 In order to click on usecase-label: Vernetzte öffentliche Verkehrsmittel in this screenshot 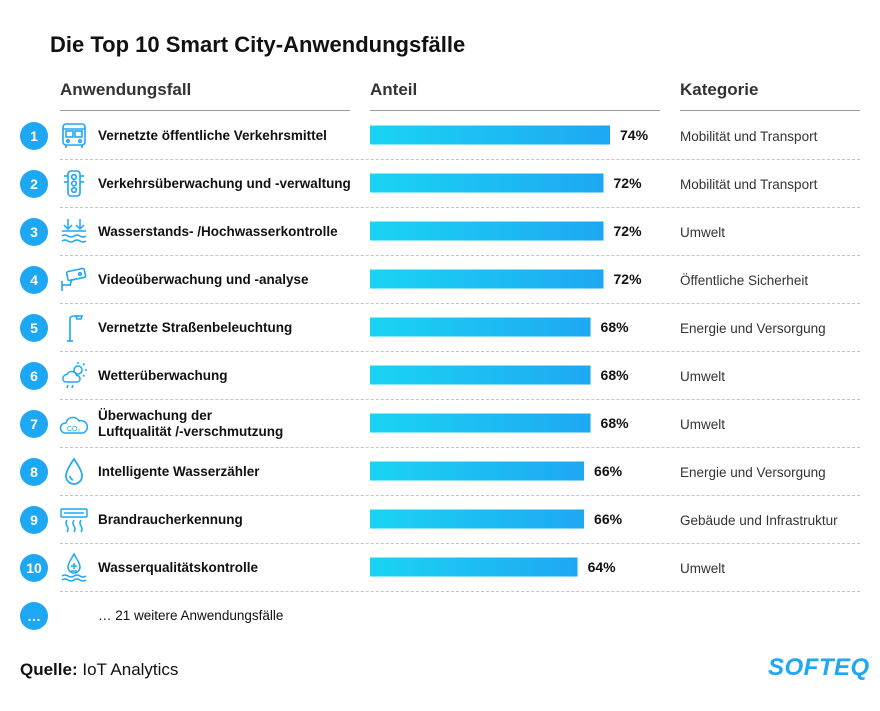, I will do `click(229, 136)`.